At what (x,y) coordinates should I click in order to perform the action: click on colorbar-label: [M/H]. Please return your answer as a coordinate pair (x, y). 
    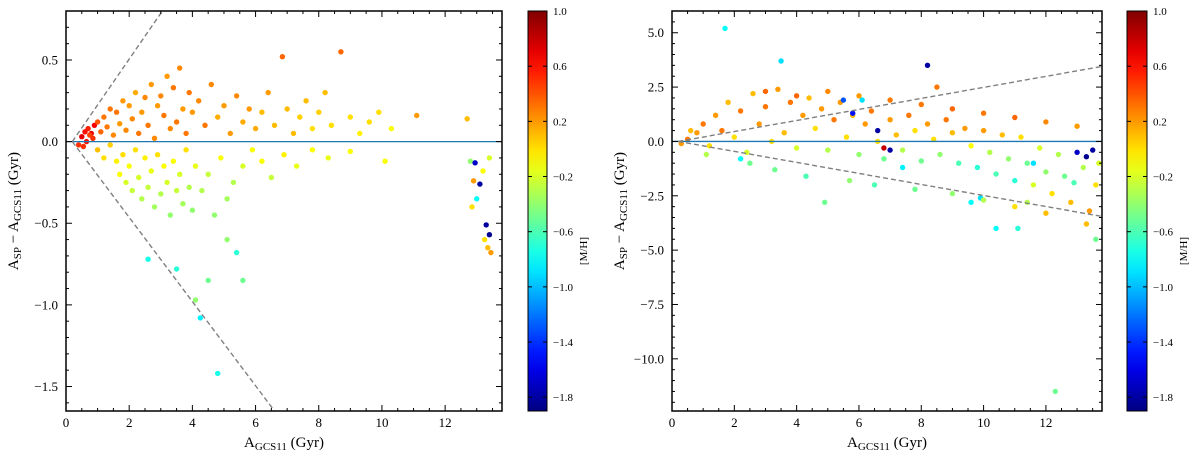
    Looking at the image, I should click on (1184, 251).